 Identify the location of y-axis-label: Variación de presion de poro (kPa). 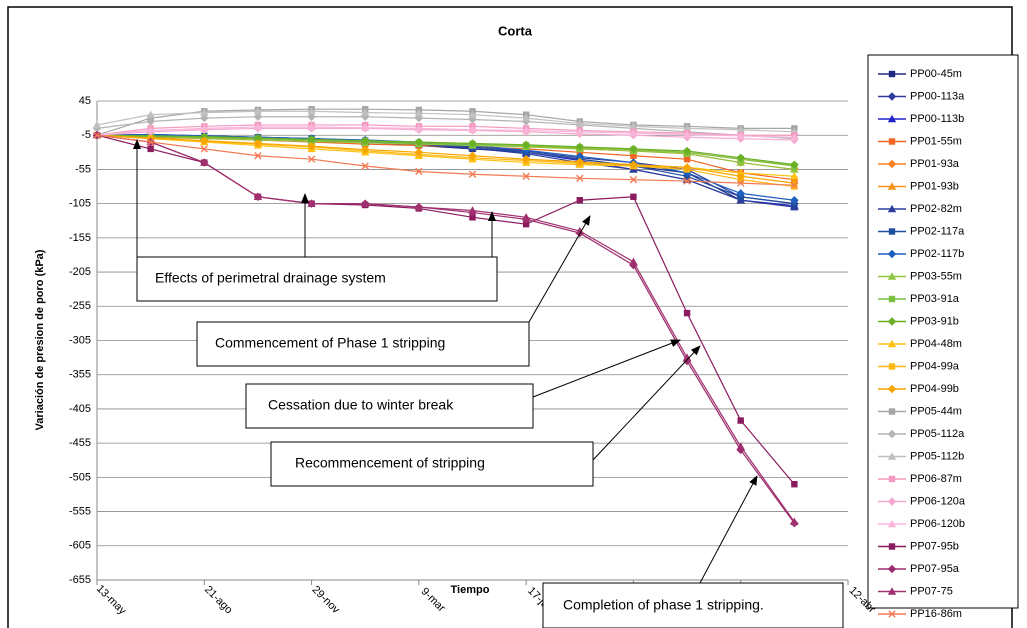
(40, 339).